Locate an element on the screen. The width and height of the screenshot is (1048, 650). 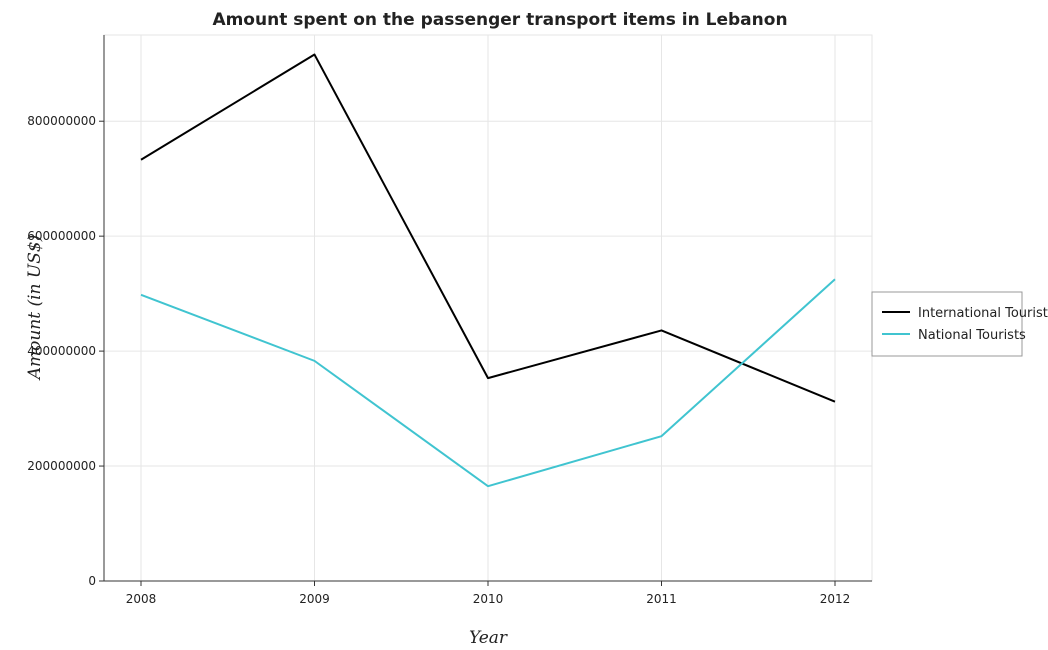
x-axis-title: Year is located at coordinates (488, 638).